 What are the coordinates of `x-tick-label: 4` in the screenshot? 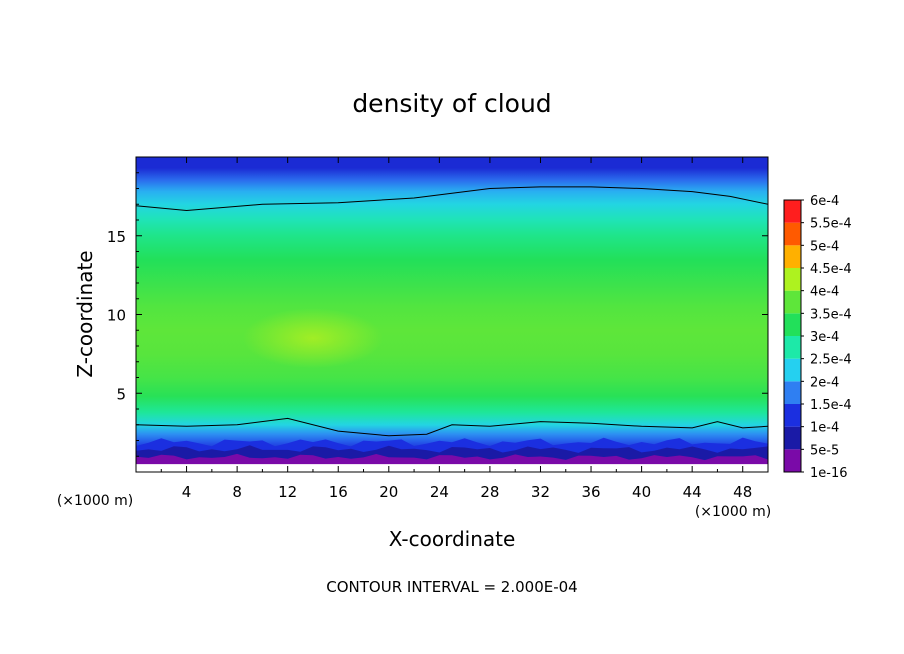 It's located at (187, 492).